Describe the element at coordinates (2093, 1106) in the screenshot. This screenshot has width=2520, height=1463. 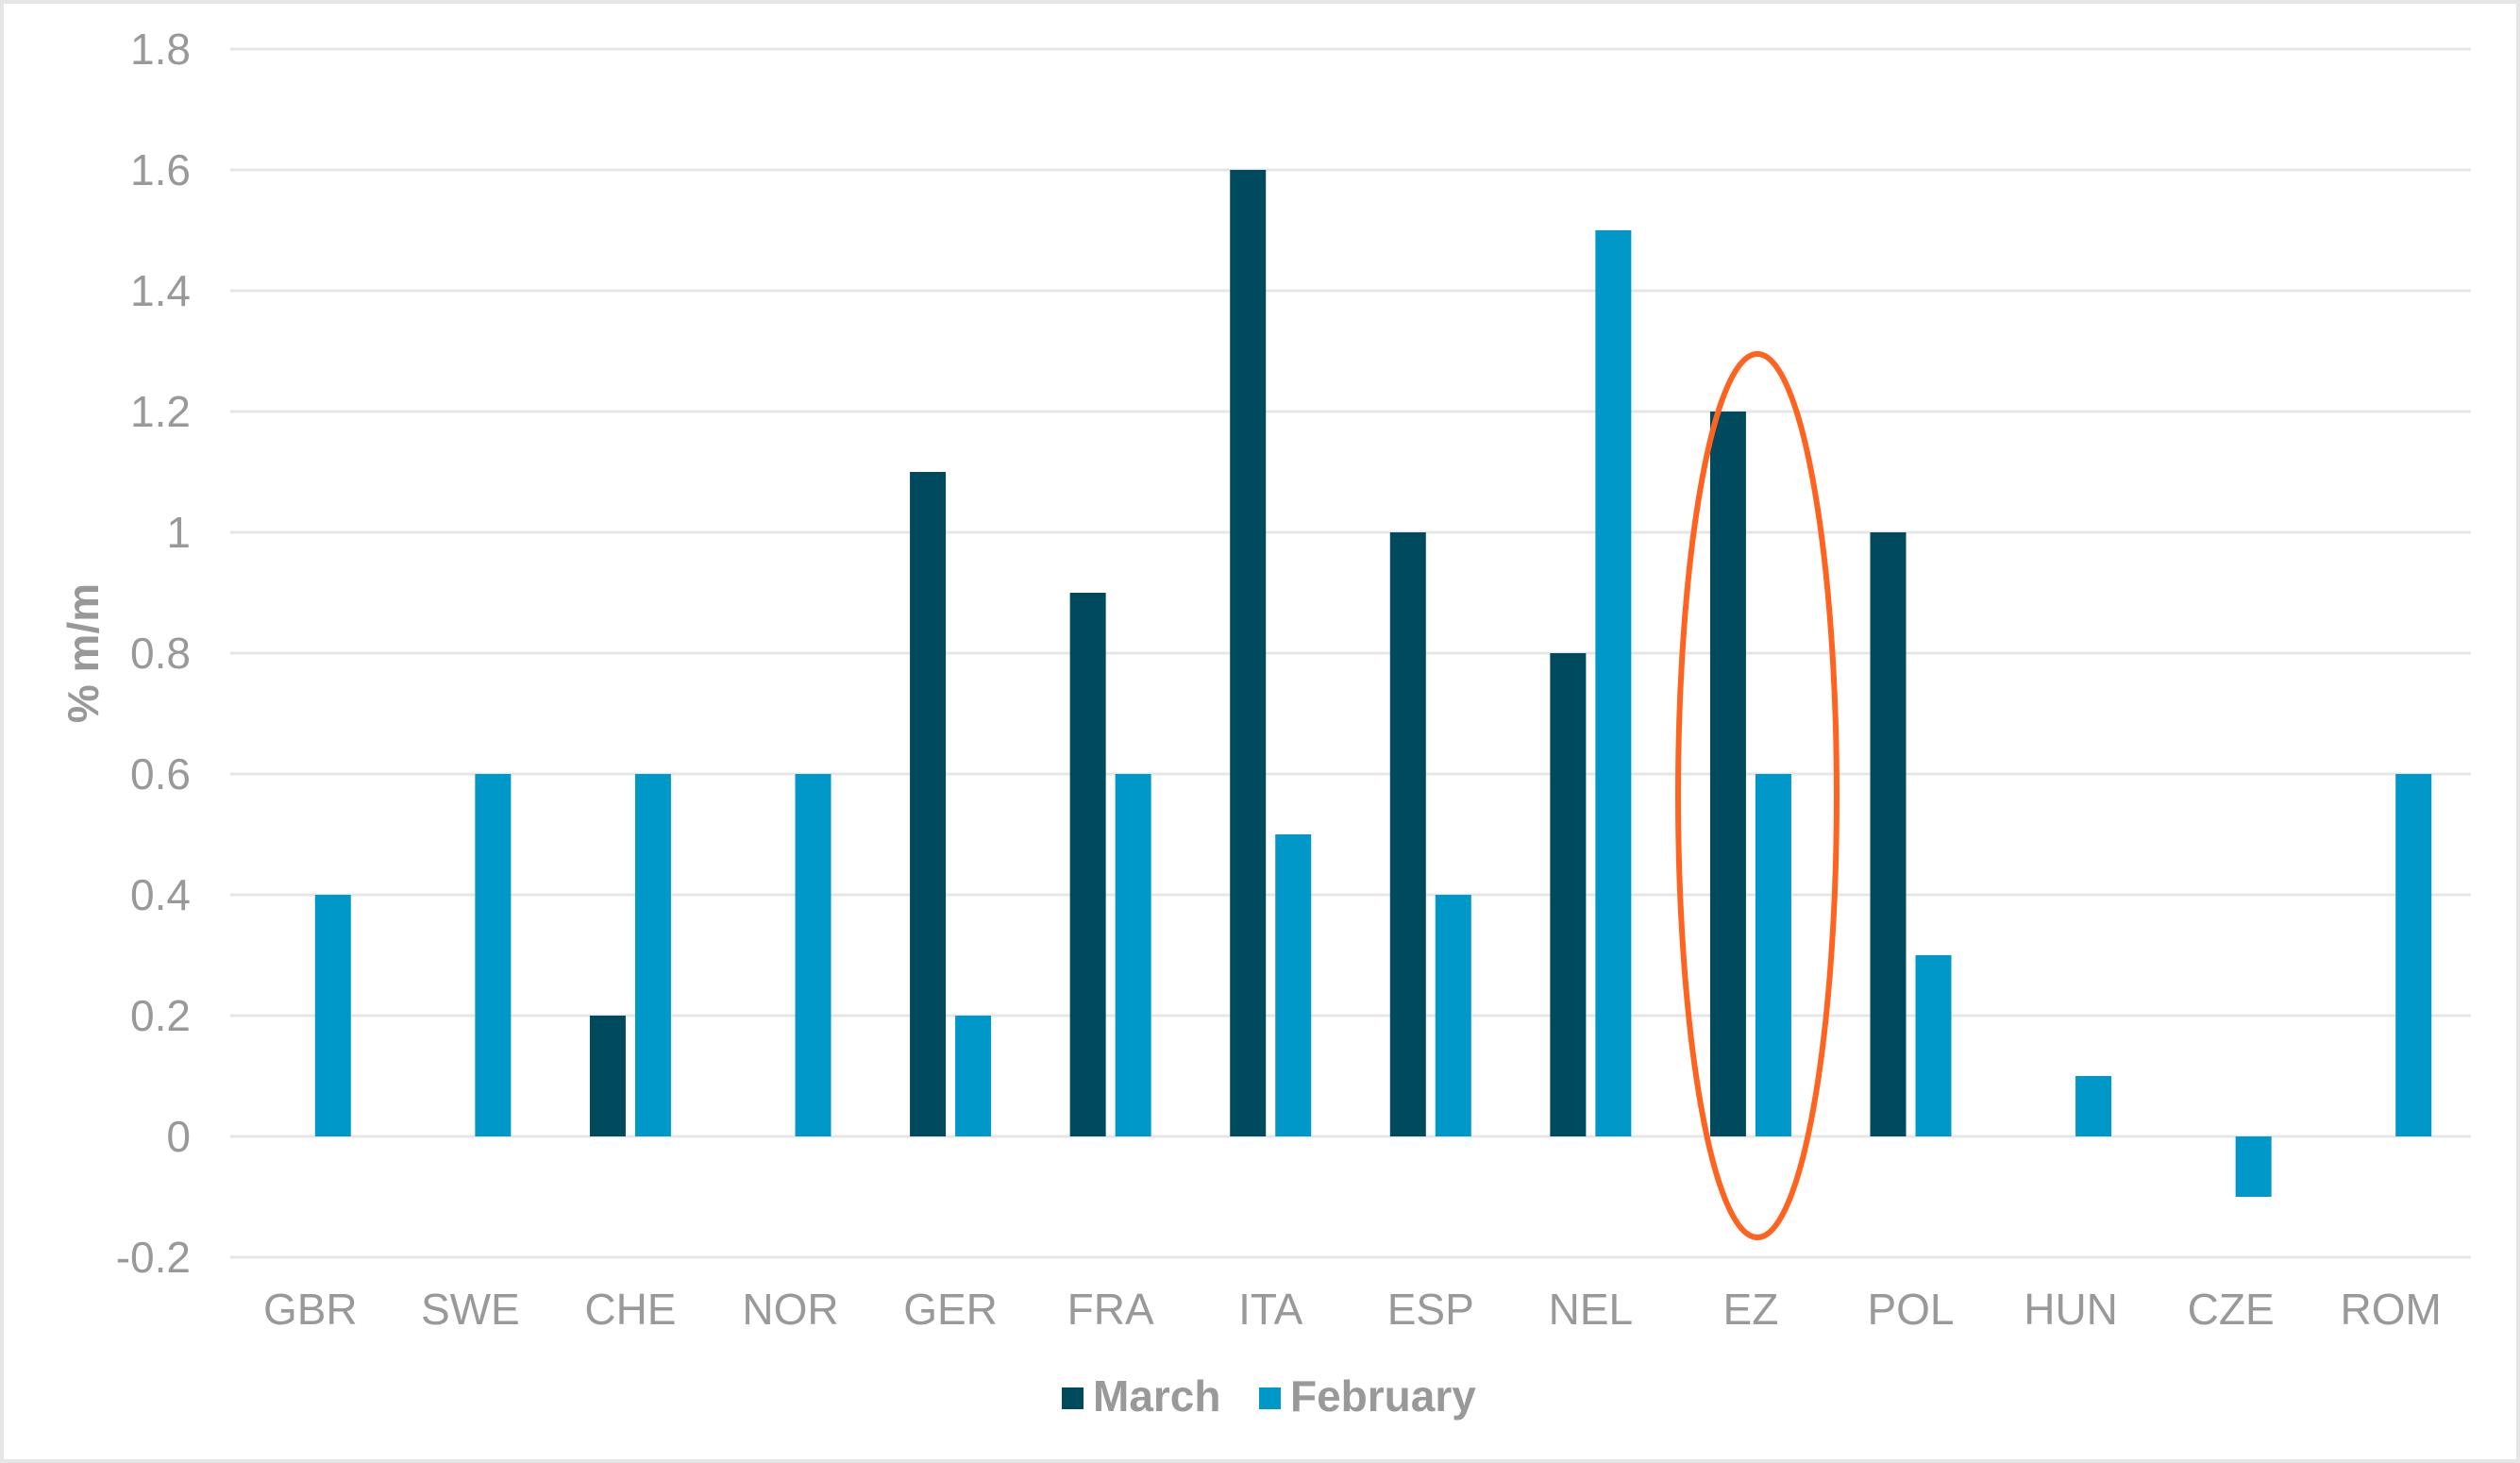
I see `bar-february-hun` at that location.